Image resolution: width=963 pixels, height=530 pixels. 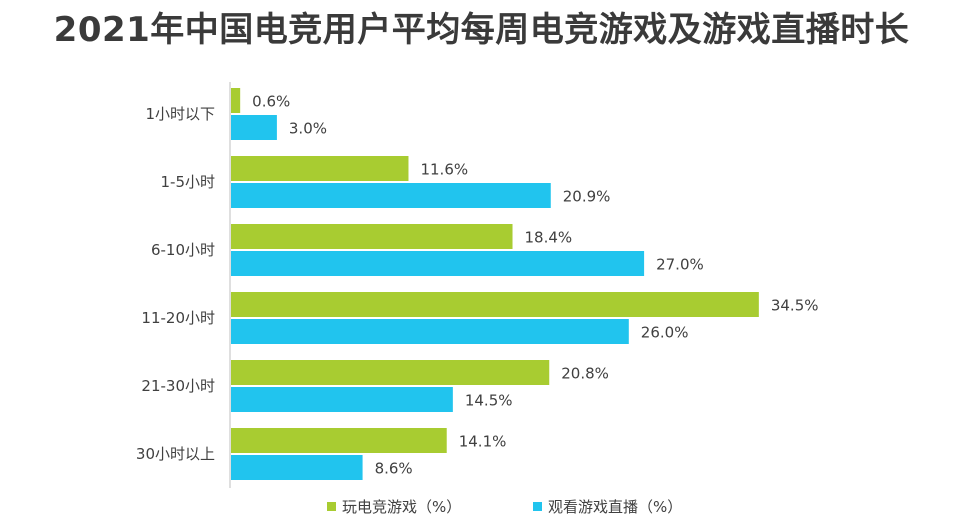 What do you see at coordinates (444, 170) in the screenshot?
I see `data-label: 11.6%` at bounding box center [444, 170].